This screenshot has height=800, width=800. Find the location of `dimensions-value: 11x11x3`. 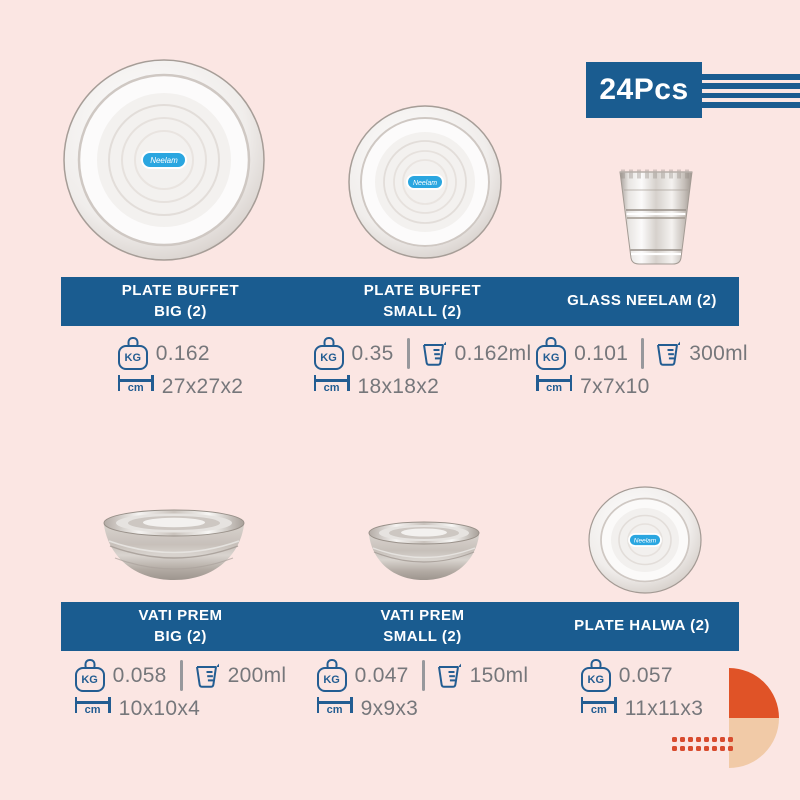

dimensions-value: 11x11x3 is located at coordinates (664, 708).